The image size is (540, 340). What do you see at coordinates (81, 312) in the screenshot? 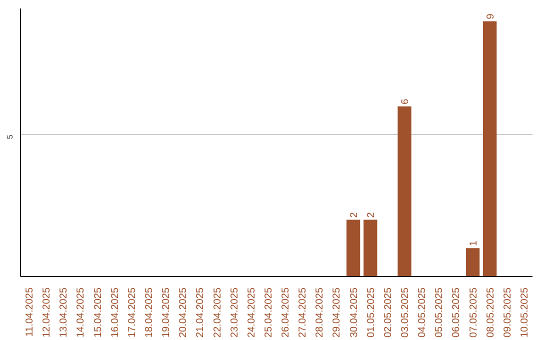
I see `x-tick-label: 14.04.2025` at bounding box center [81, 312].